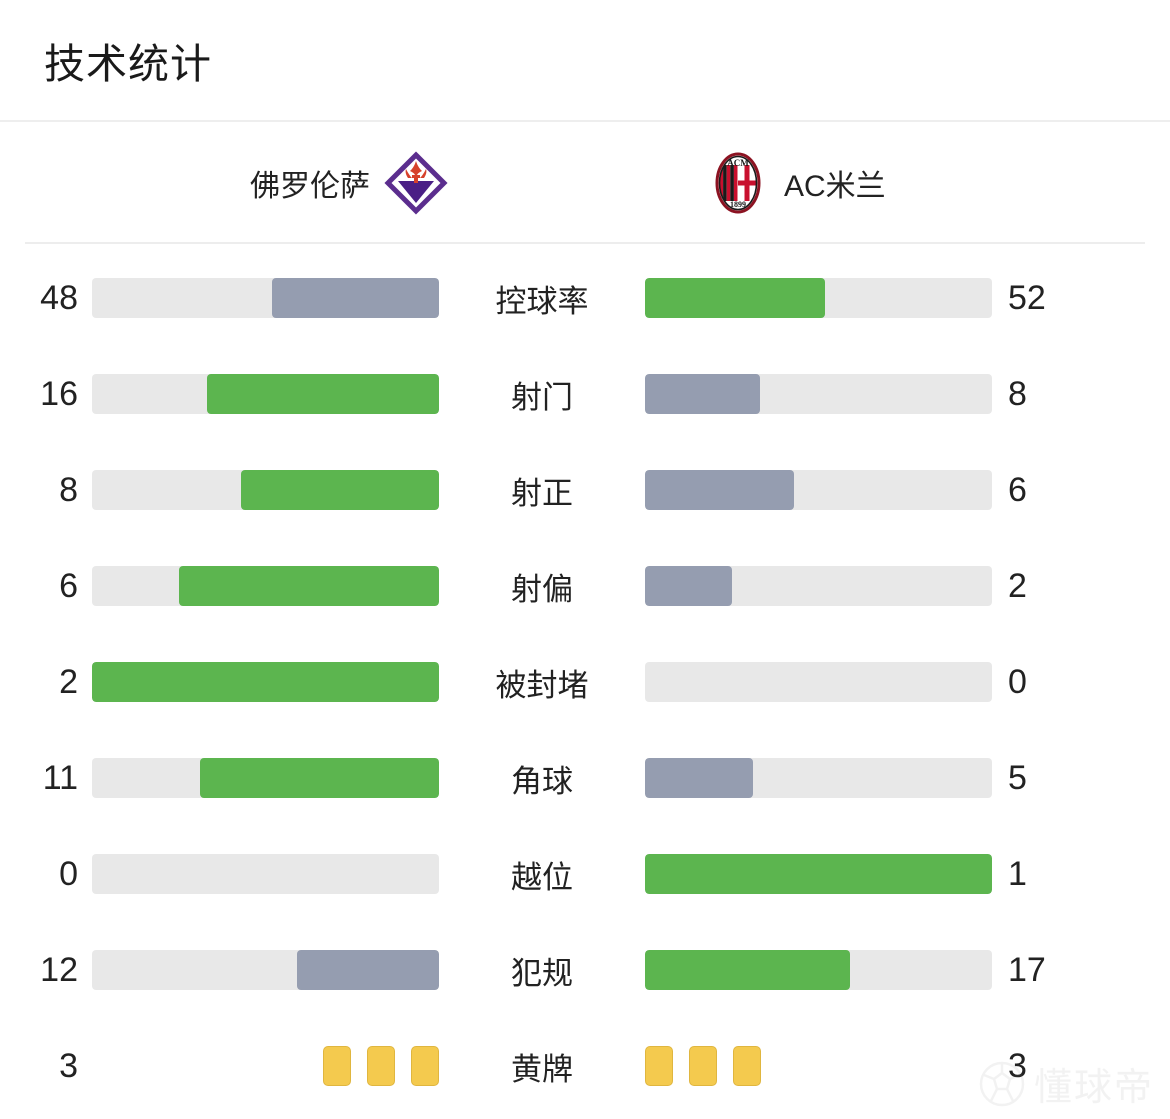  I want to click on home-value: 16, so click(59, 394).